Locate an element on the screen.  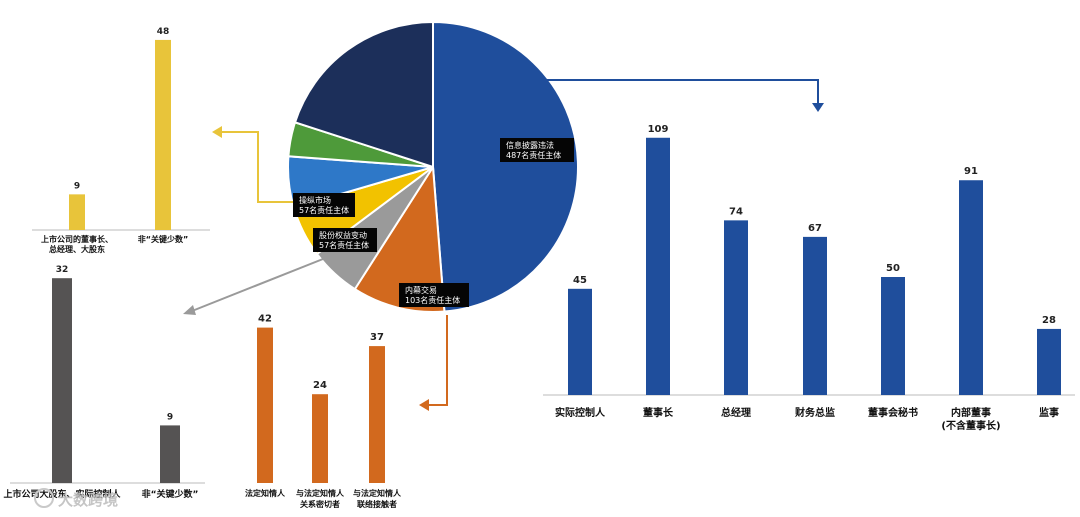
gray-connector is located at coordinates (260, 284).